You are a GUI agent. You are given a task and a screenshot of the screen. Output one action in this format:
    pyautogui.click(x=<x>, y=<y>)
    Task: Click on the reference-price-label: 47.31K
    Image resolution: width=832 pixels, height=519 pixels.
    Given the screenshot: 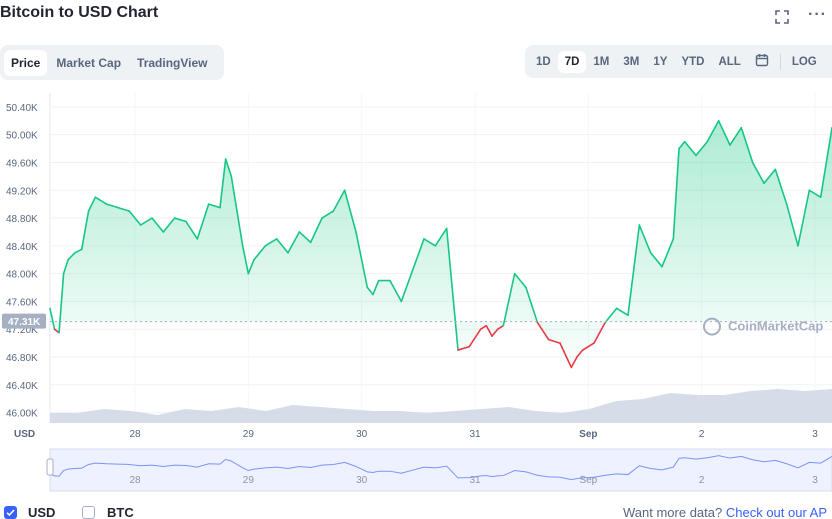 What is the action you would take?
    pyautogui.click(x=24, y=322)
    